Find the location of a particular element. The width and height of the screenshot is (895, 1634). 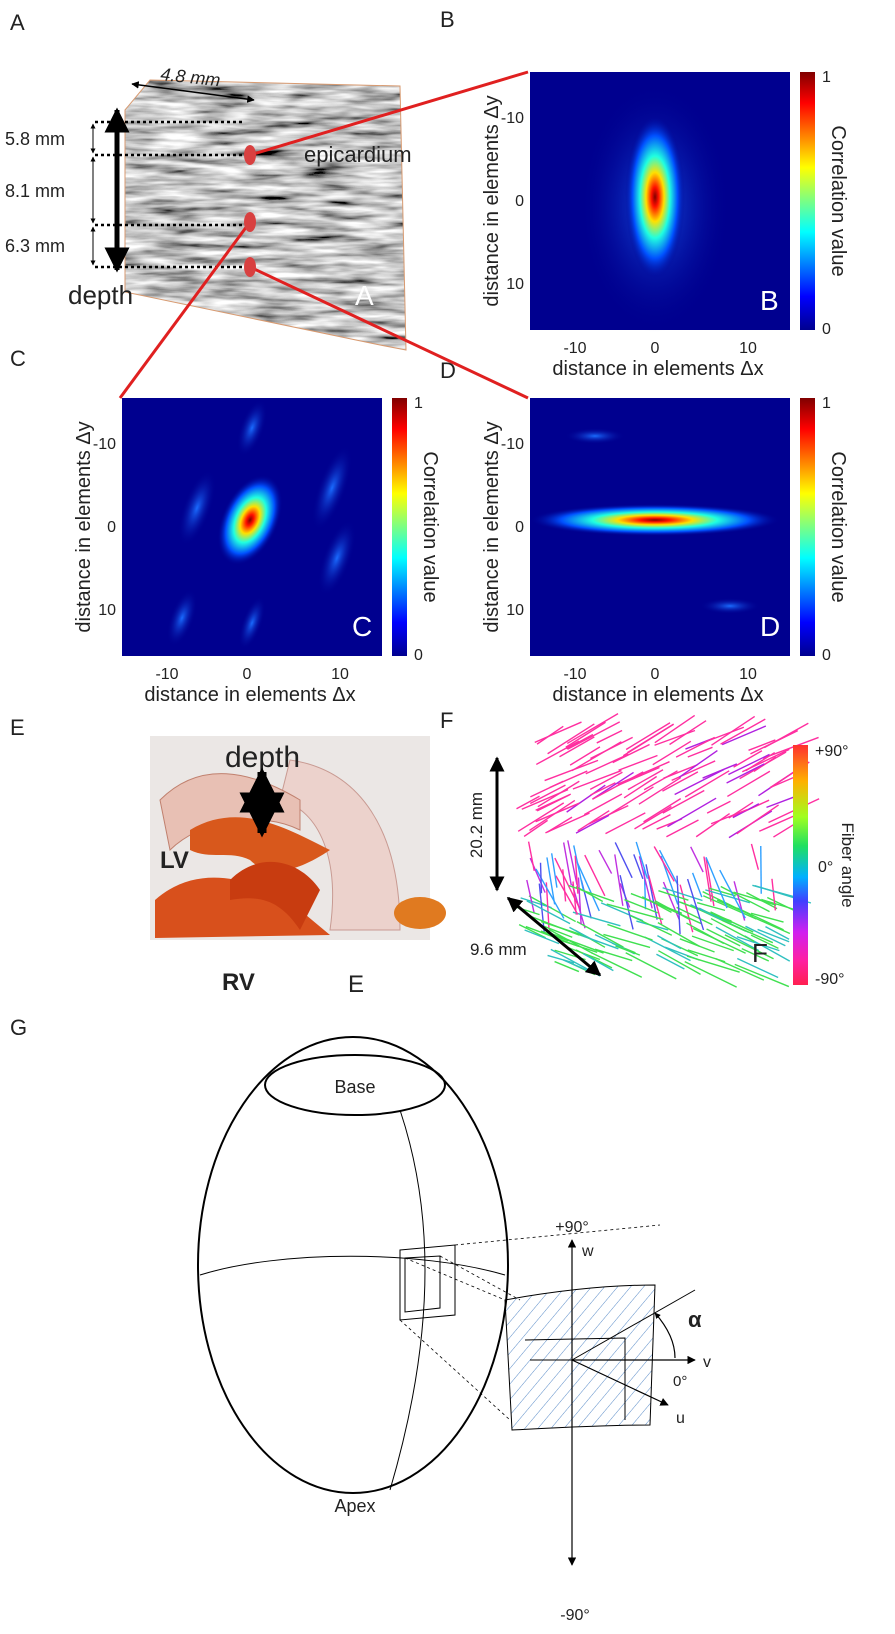

meridian is located at coordinates (407, 1300).